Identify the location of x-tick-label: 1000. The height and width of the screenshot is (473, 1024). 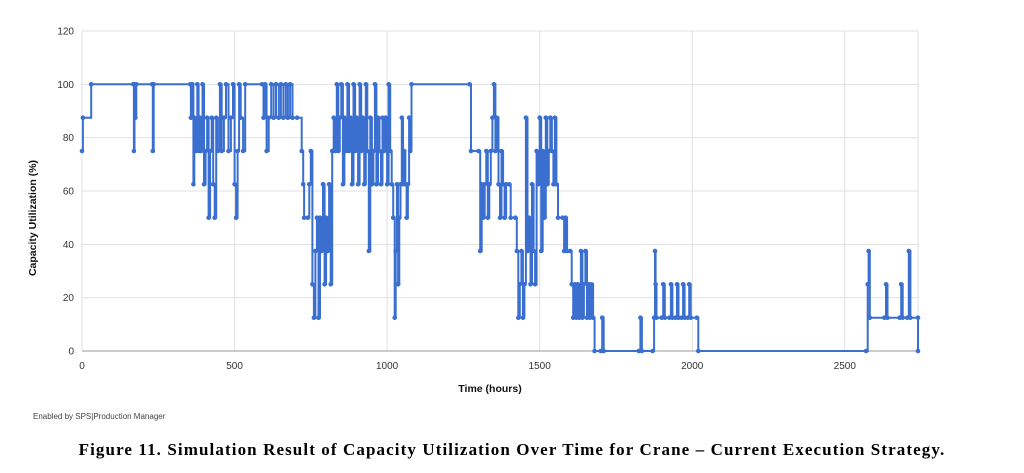
(387, 366).